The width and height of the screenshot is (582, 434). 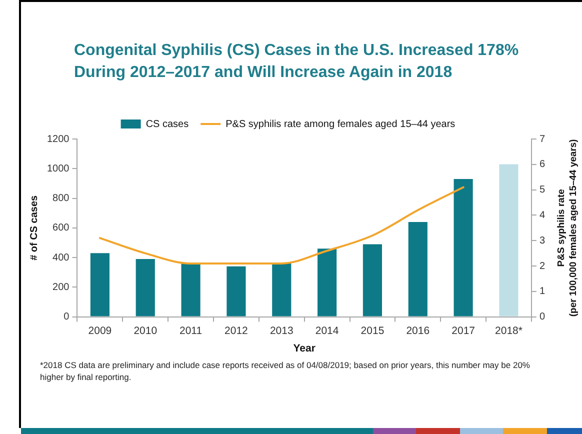 I want to click on x-tick-label: 2009, so click(x=100, y=330).